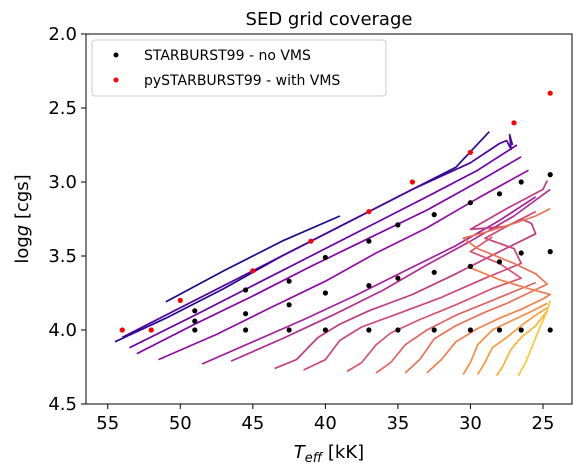  Describe the element at coordinates (397, 423) in the screenshot. I see `x-tick-label-35: 35` at that location.